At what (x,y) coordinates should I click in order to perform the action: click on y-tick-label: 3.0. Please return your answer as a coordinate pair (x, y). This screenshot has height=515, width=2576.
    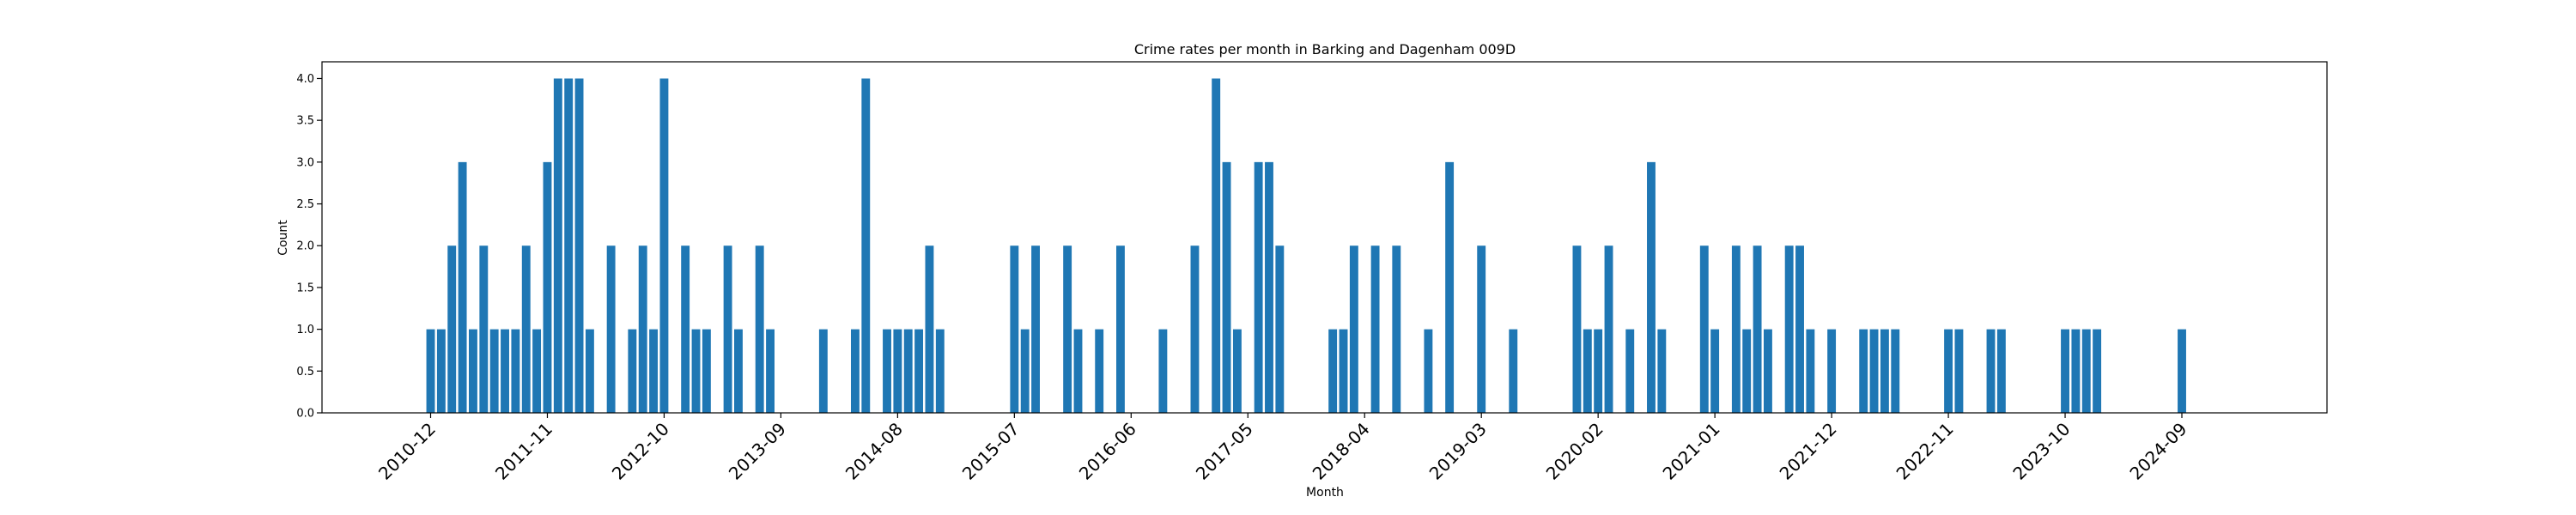
    Looking at the image, I should click on (305, 162).